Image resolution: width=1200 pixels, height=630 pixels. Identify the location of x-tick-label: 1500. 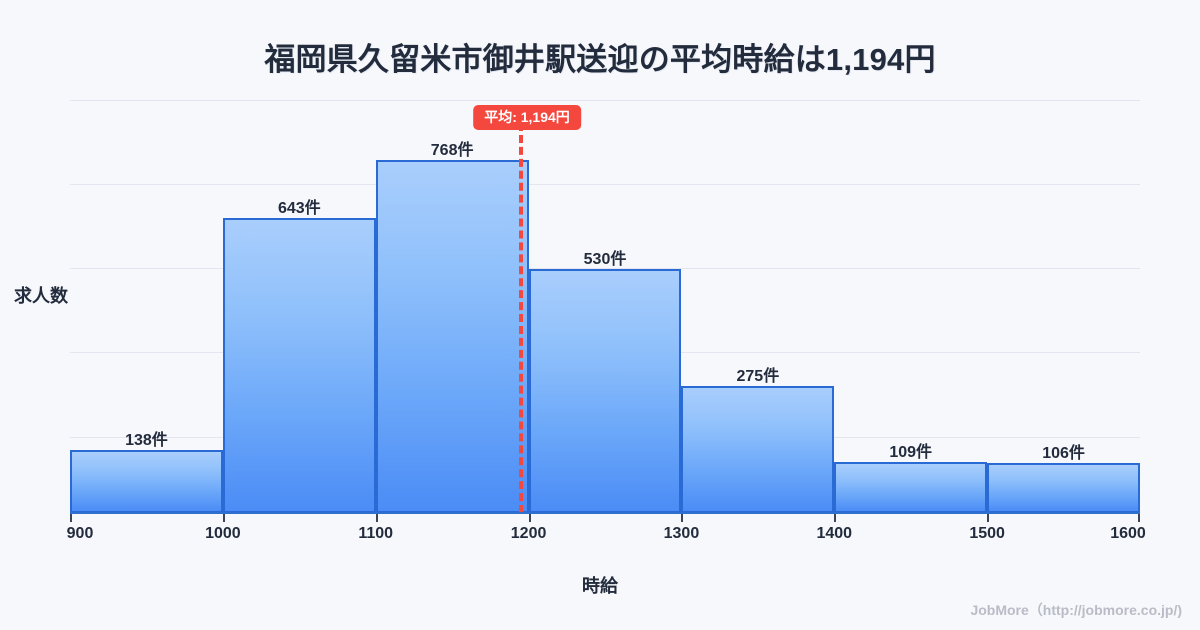
(987, 533).